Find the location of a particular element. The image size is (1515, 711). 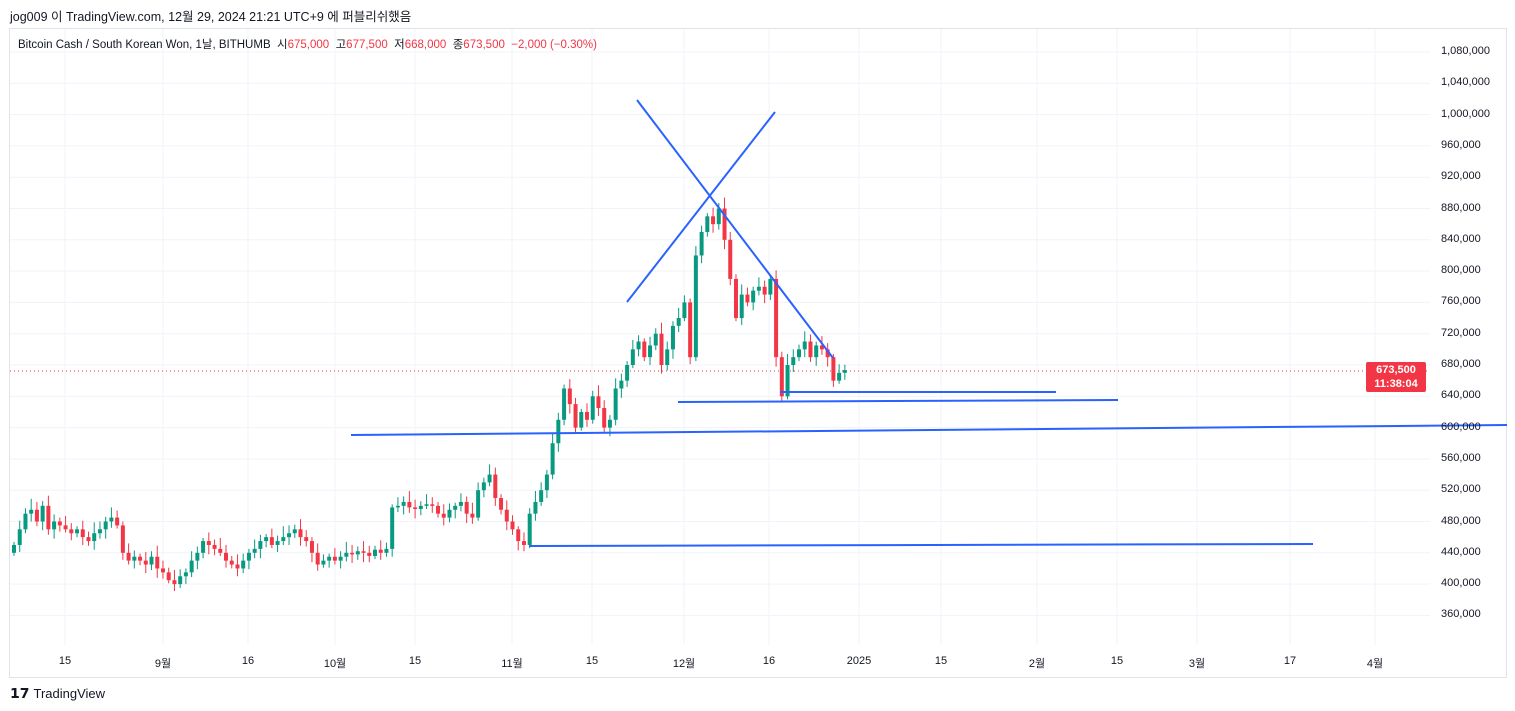

open-label: 시 is located at coordinates (282, 45).